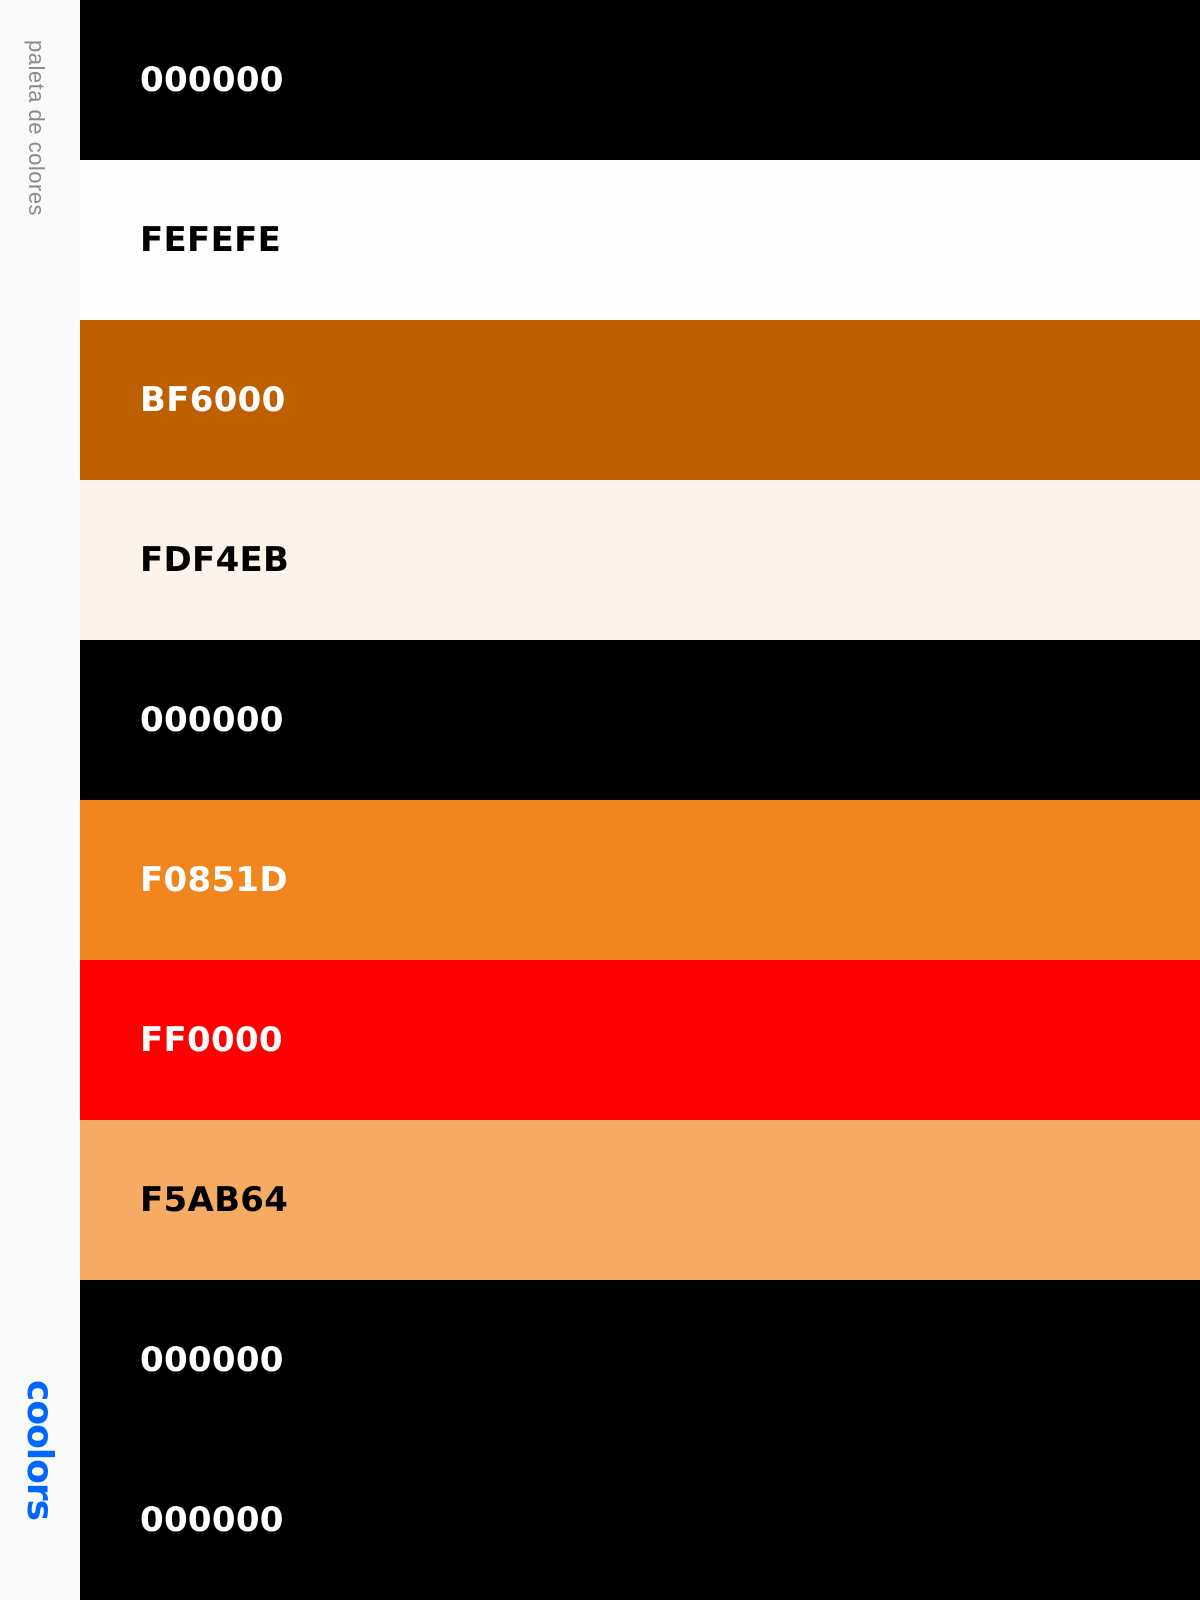 The height and width of the screenshot is (1600, 1200). I want to click on color-swatch: F0851D, so click(640, 880).